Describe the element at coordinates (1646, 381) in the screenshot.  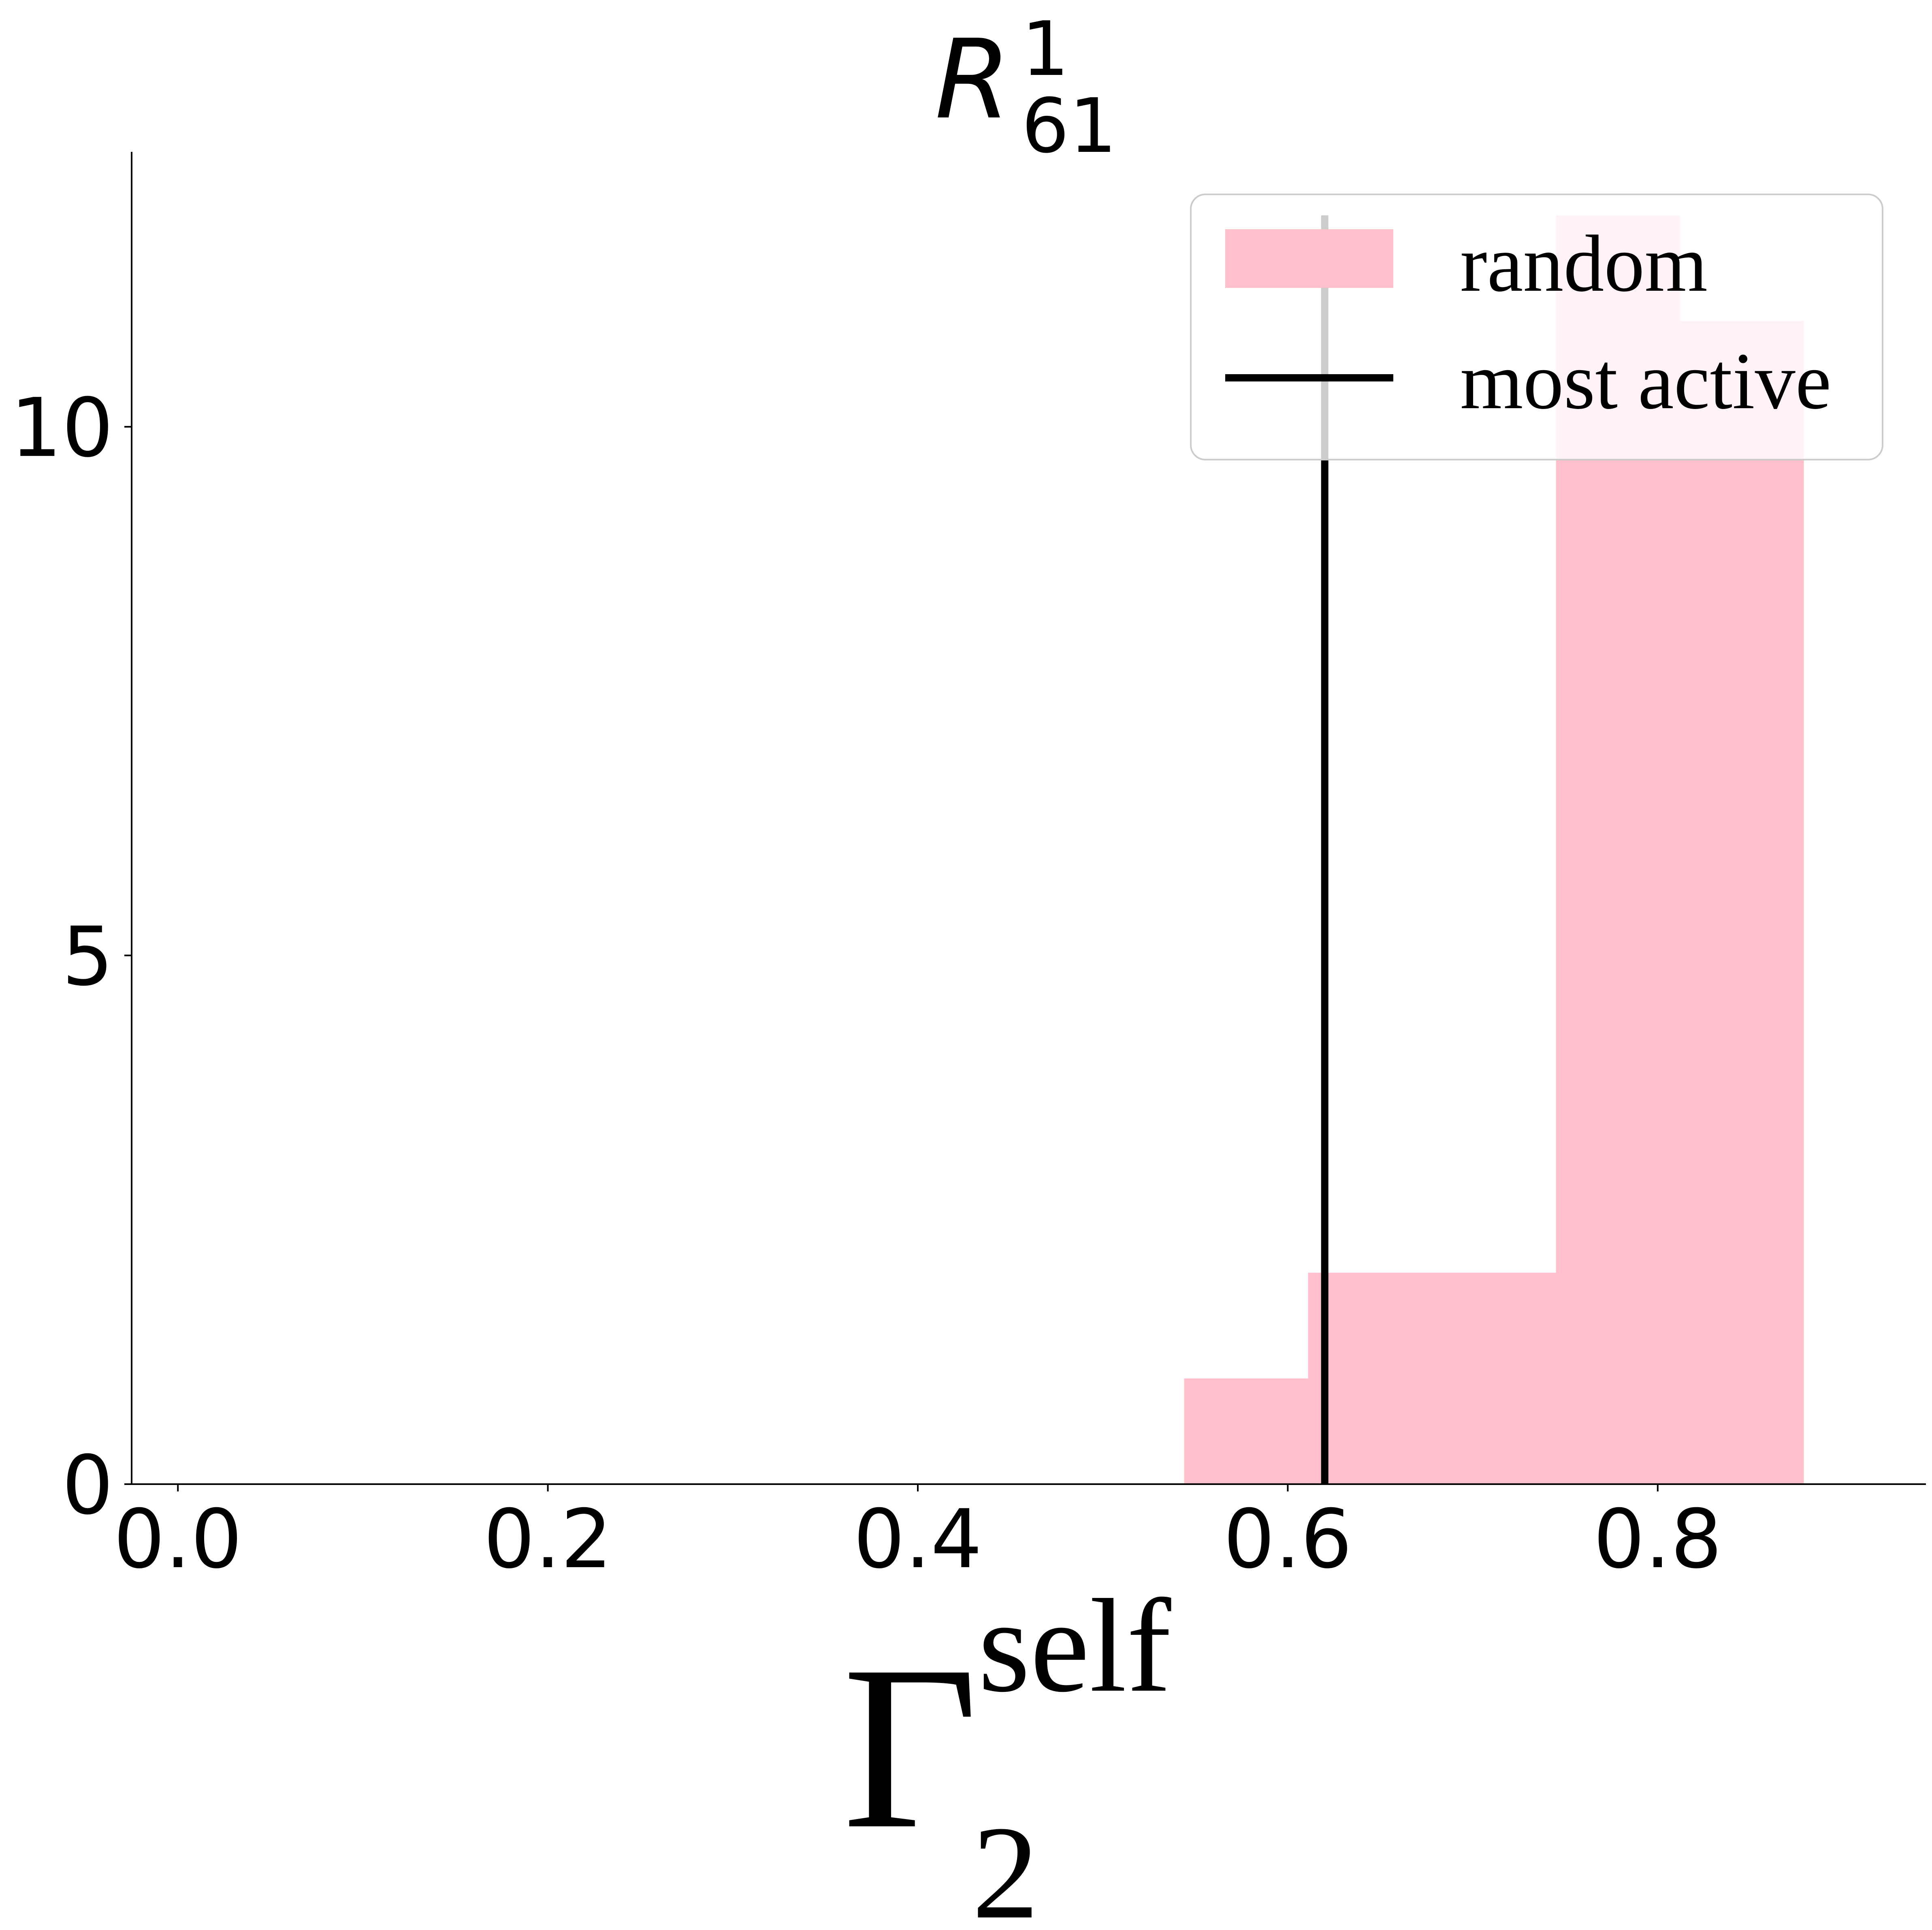
I see `legend-label-most-active: most active` at that location.